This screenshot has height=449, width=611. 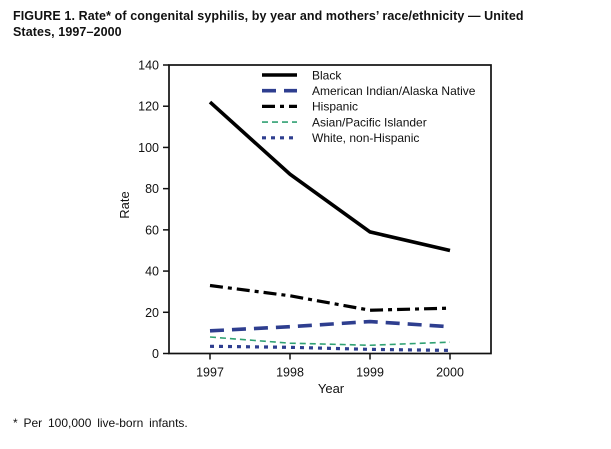 I want to click on x-axis-title: Year, so click(x=331, y=388).